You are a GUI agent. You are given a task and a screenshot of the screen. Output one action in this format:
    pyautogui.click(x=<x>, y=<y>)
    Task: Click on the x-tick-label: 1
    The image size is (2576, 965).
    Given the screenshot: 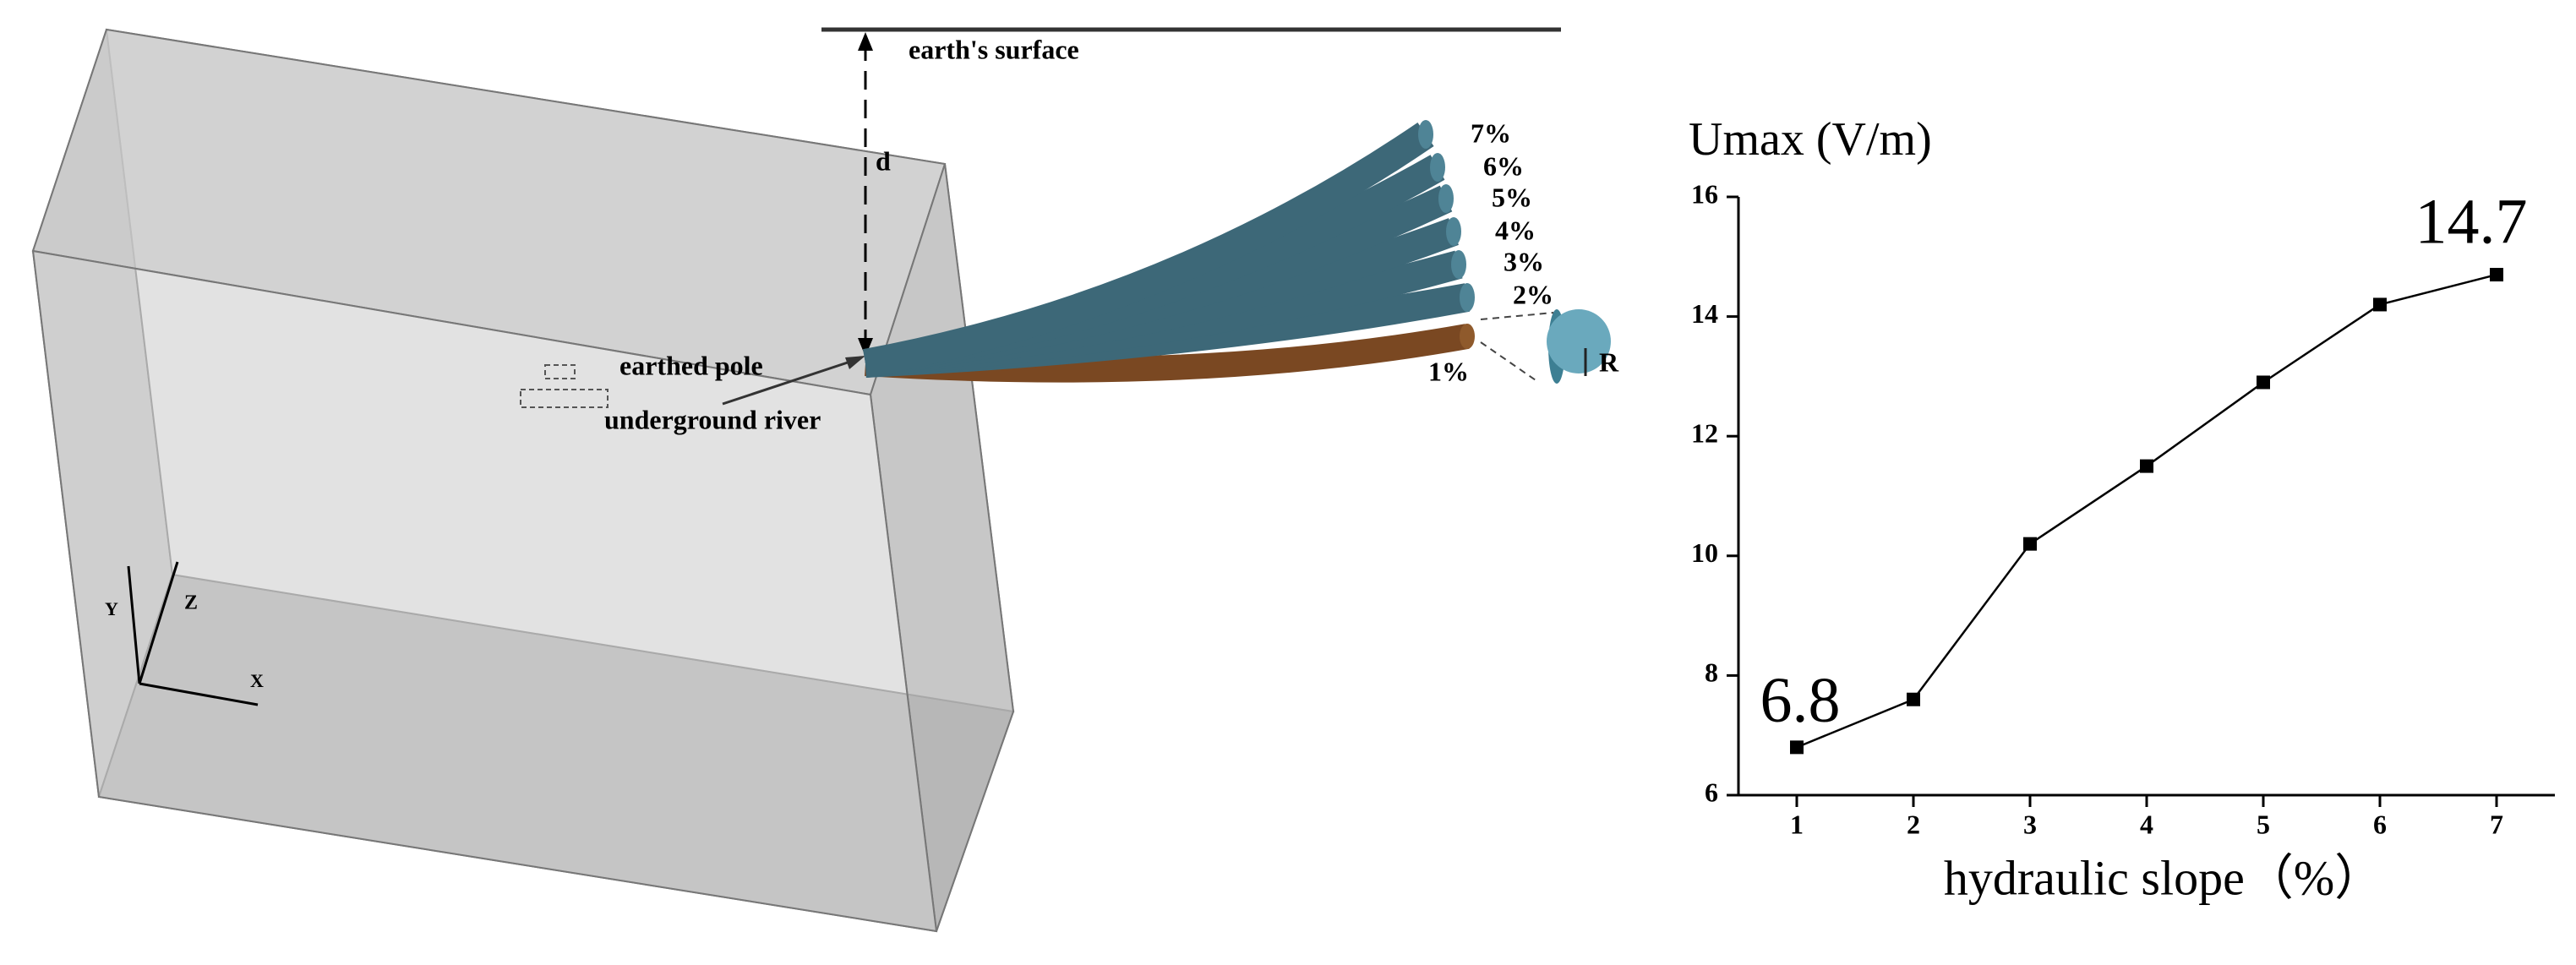 What is the action you would take?
    pyautogui.click(x=1797, y=824)
    